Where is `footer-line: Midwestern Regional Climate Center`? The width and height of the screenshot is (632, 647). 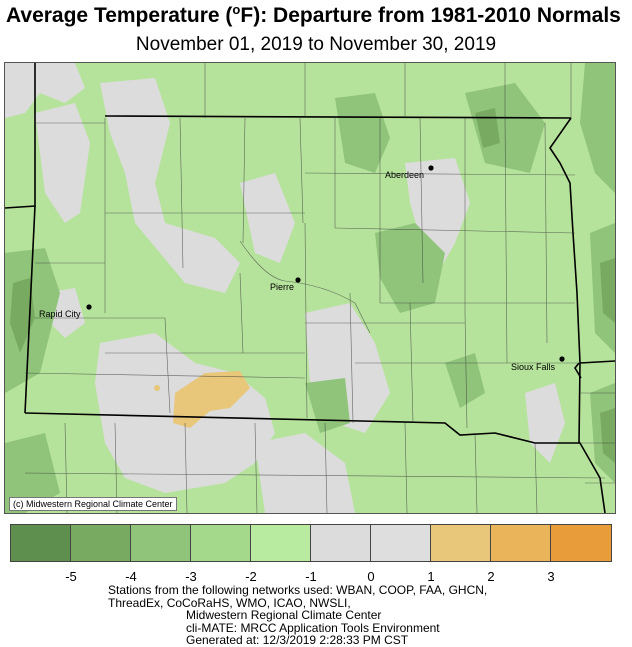
footer-line: Midwestern Regional Climate Center is located at coordinates (284, 615).